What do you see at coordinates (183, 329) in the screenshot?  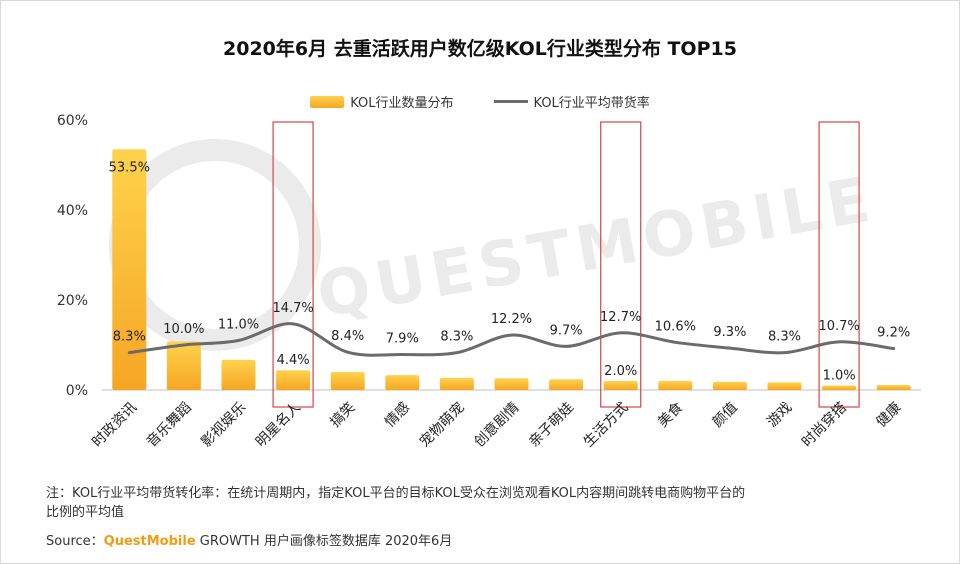 I see `line-label-音乐舞蹈: 10.0%` at bounding box center [183, 329].